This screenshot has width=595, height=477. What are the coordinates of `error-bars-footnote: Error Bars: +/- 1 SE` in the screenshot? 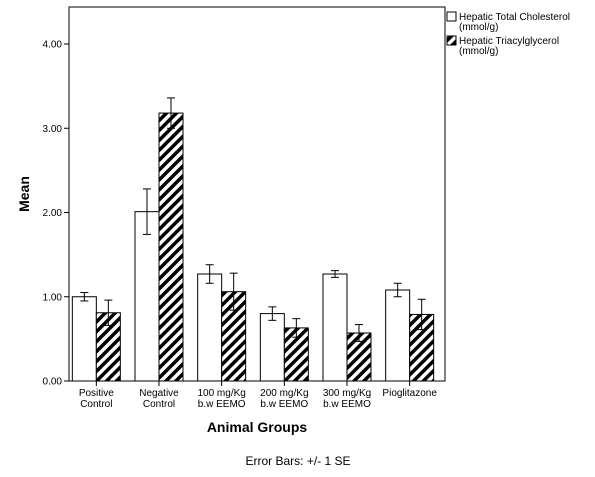 It's located at (297, 461).